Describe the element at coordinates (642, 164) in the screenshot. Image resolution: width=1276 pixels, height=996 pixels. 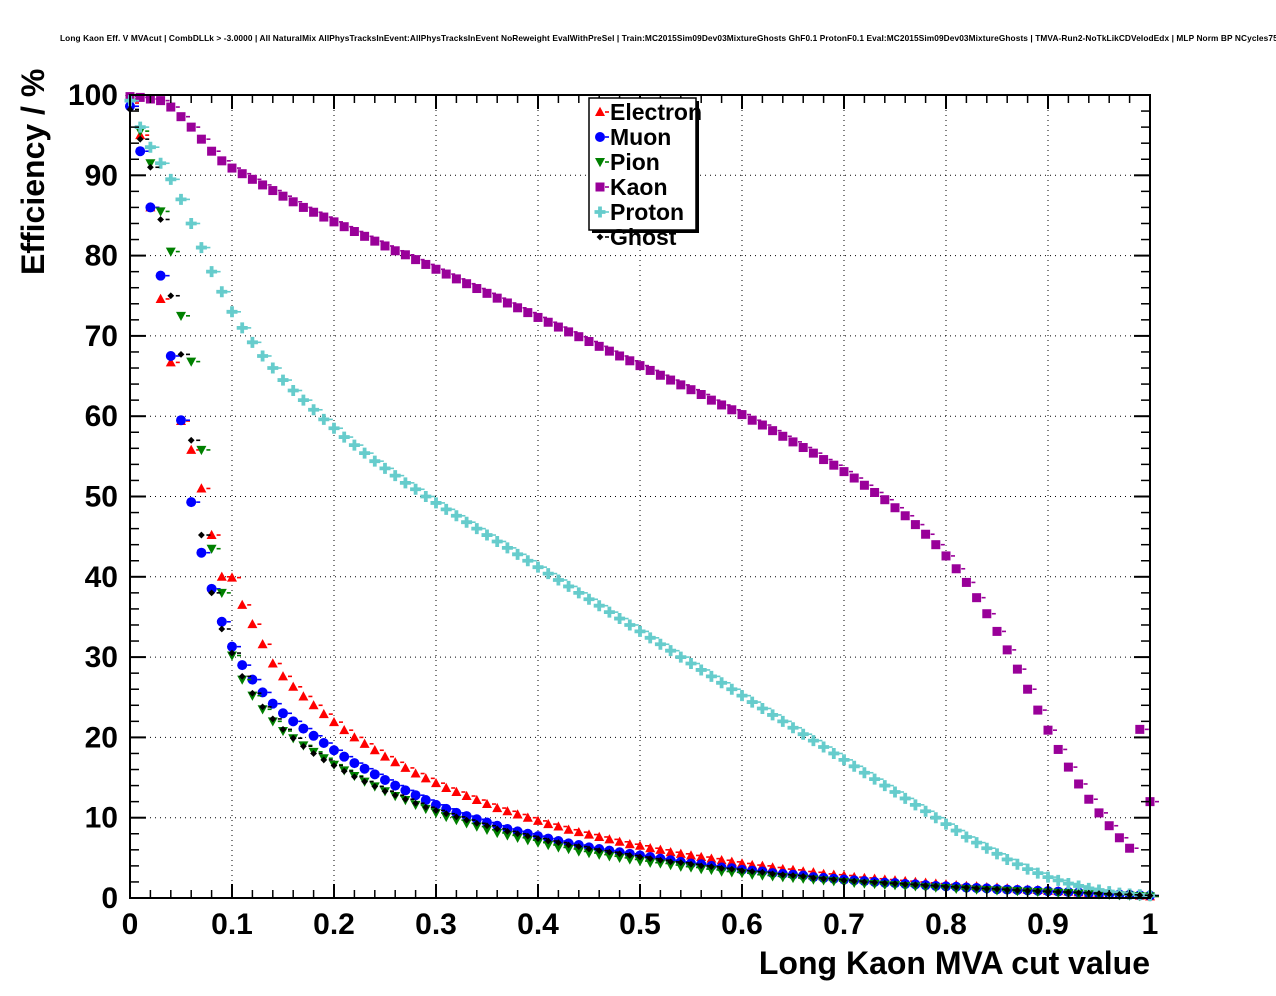
I see `legend-box` at that location.